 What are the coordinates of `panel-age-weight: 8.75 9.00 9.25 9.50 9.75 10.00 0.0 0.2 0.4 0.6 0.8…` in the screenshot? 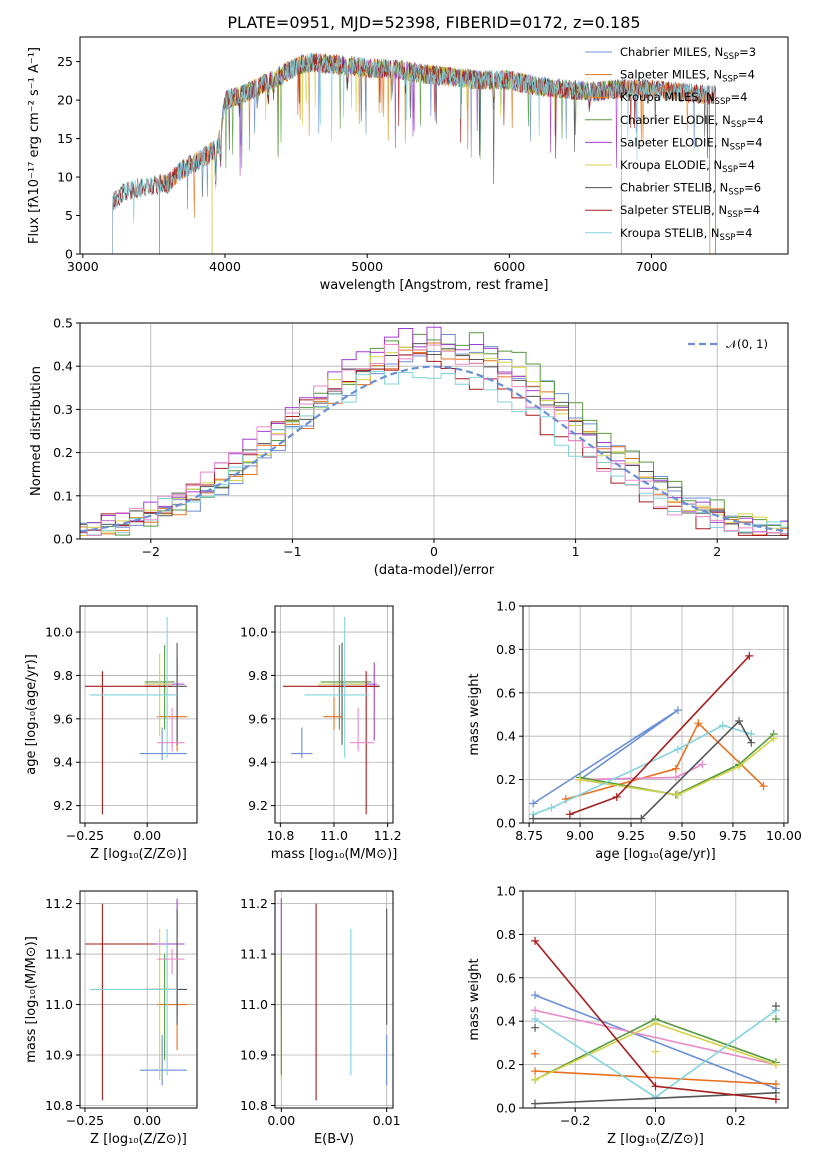 It's located at (634, 731).